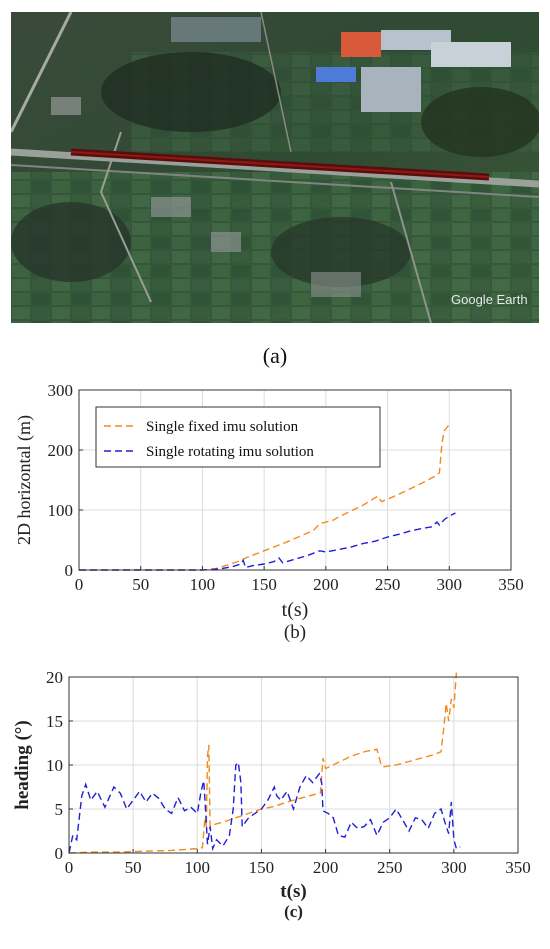  I want to click on chart-c-ylabel: heading (°), so click(22, 764).